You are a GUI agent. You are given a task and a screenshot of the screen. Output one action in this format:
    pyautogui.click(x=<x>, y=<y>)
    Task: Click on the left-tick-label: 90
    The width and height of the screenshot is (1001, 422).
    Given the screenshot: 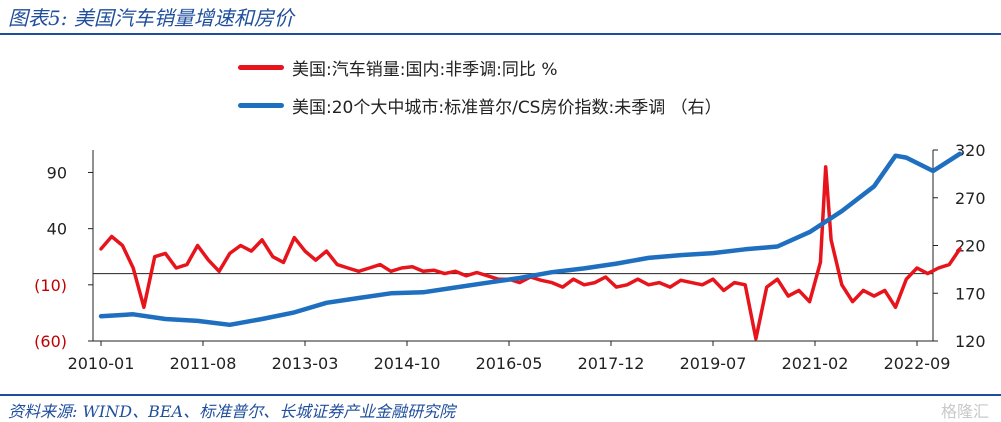 What is the action you would take?
    pyautogui.click(x=57, y=172)
    